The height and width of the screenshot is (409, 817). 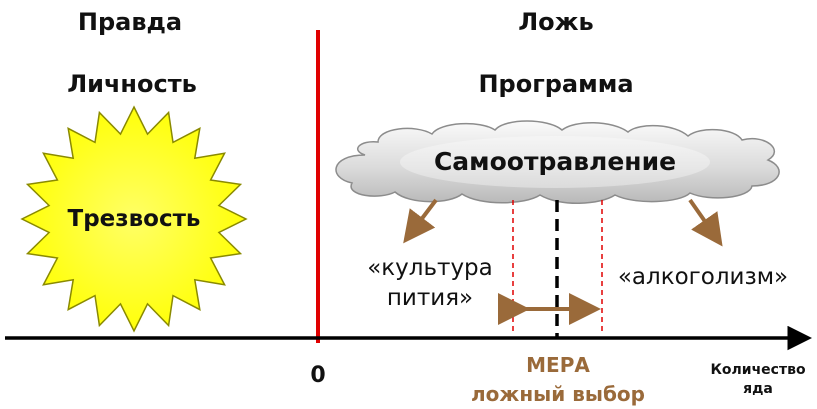 I want to click on sobriety-label: Трезвость, so click(x=134, y=219).